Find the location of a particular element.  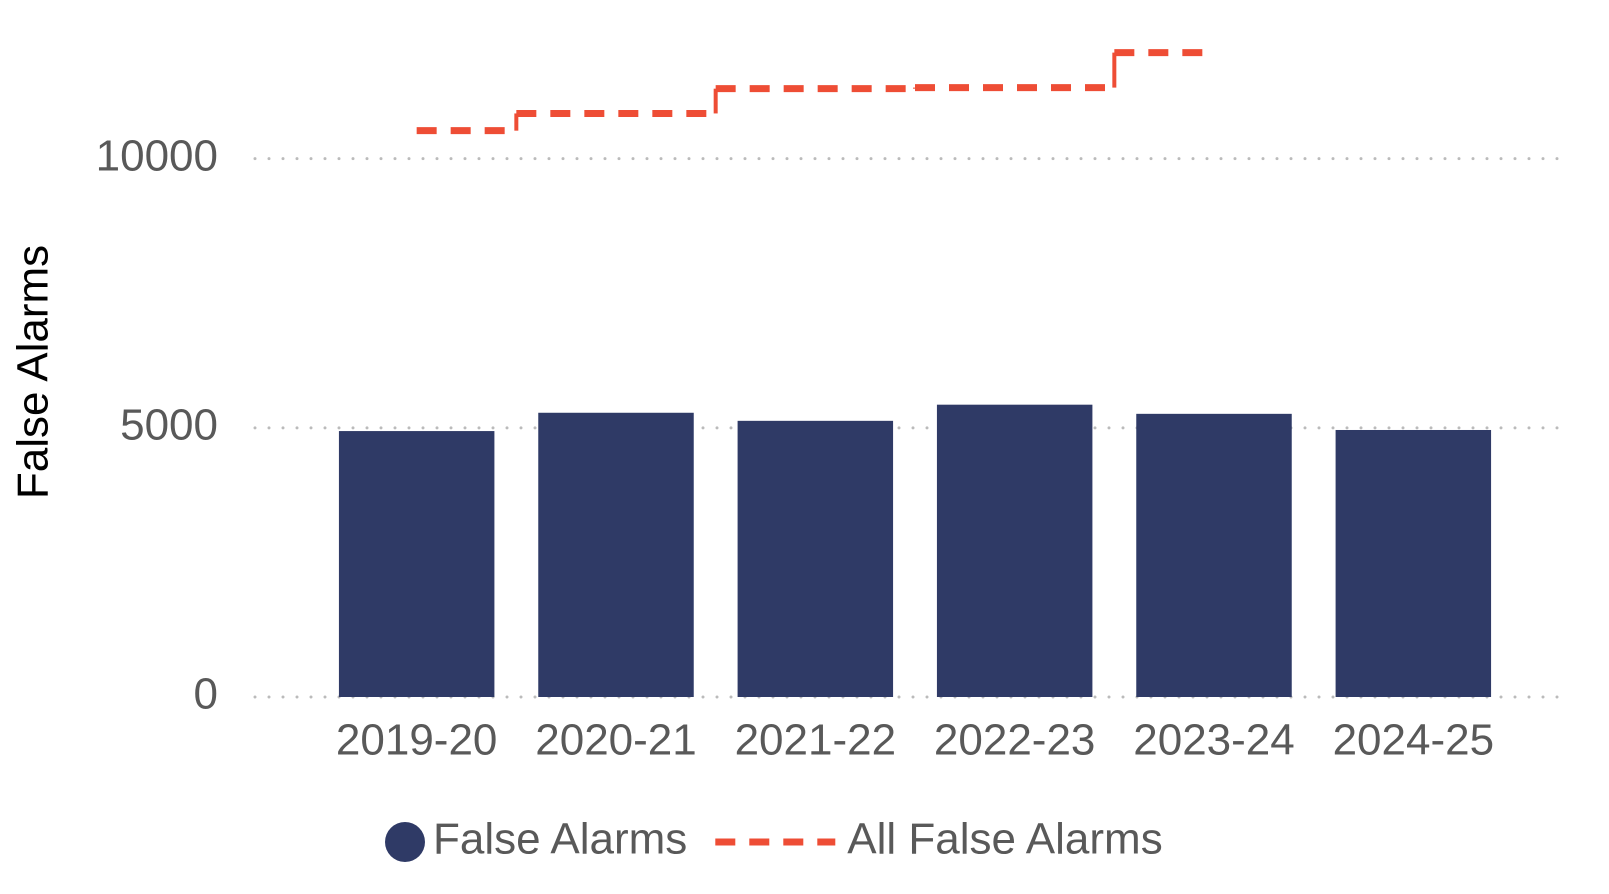

legend-swatch is located at coordinates (405, 842).